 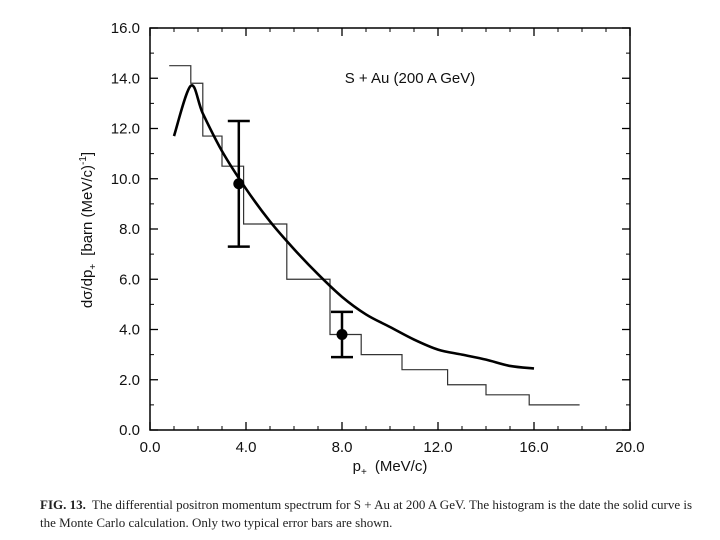 I want to click on y-tick-label-6: 12.0, so click(x=125, y=129).